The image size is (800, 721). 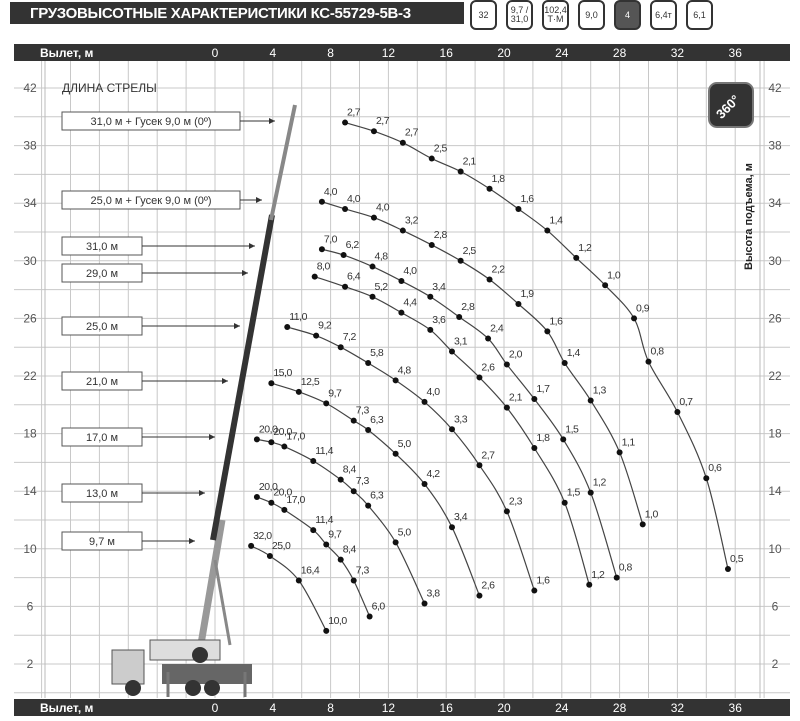 What do you see at coordinates (470, 162) in the screenshot?
I see `load-value-label: 2,1` at bounding box center [470, 162].